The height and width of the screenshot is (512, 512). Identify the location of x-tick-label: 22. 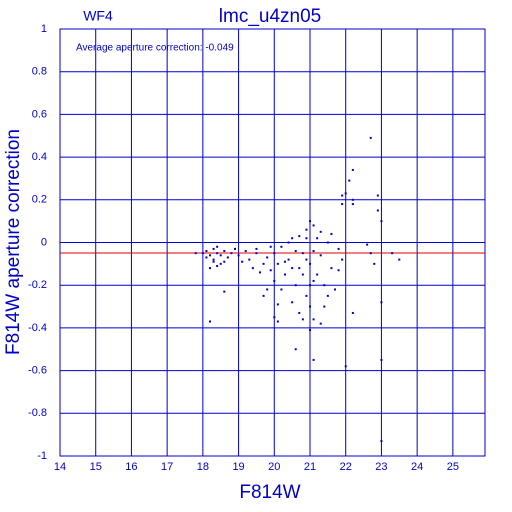
(346, 467).